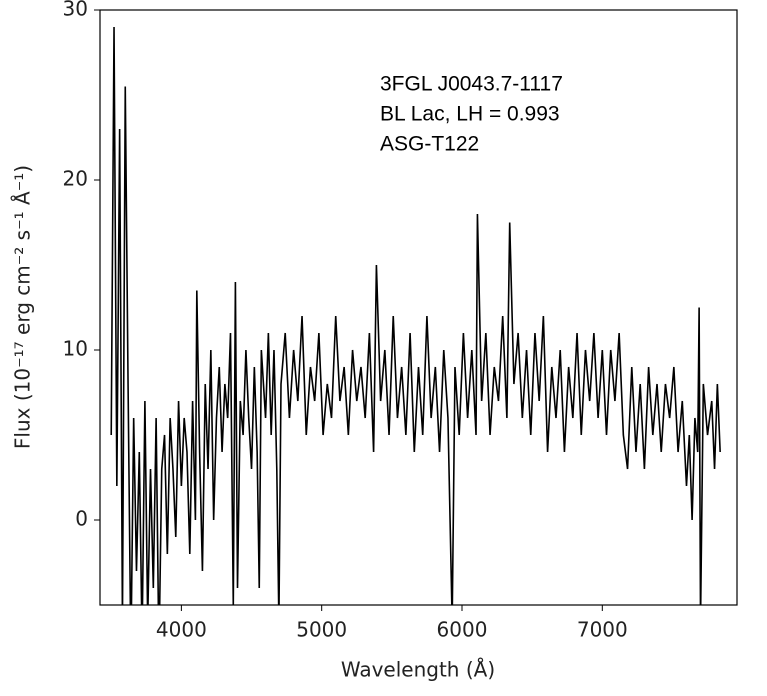  What do you see at coordinates (181, 630) in the screenshot?
I see `x-tick-label: 4000` at bounding box center [181, 630].